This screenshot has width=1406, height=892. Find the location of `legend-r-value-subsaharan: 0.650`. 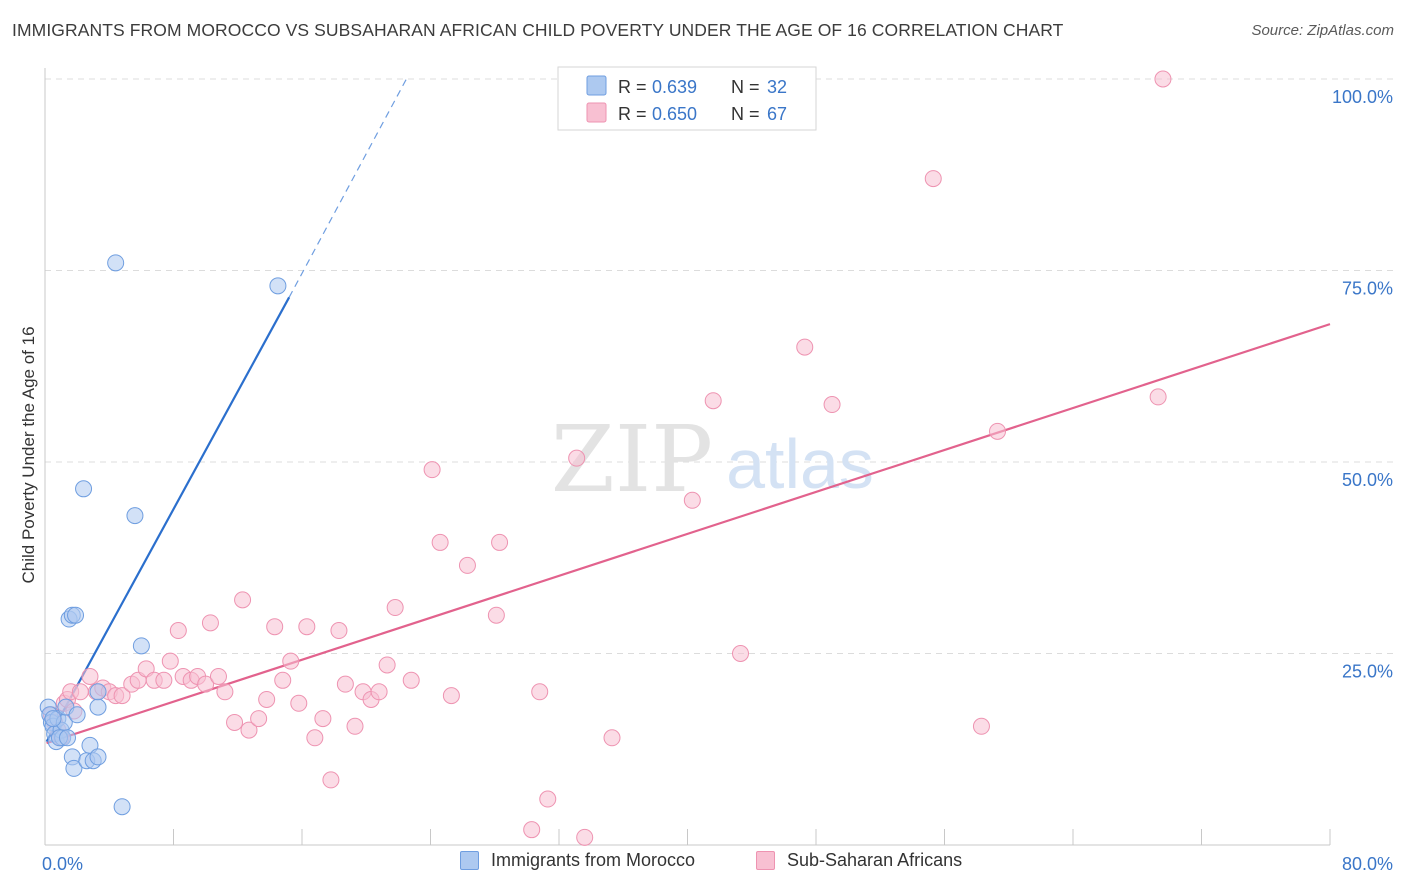

legend-r-value-subsaharan: 0.650 is located at coordinates (674, 114).